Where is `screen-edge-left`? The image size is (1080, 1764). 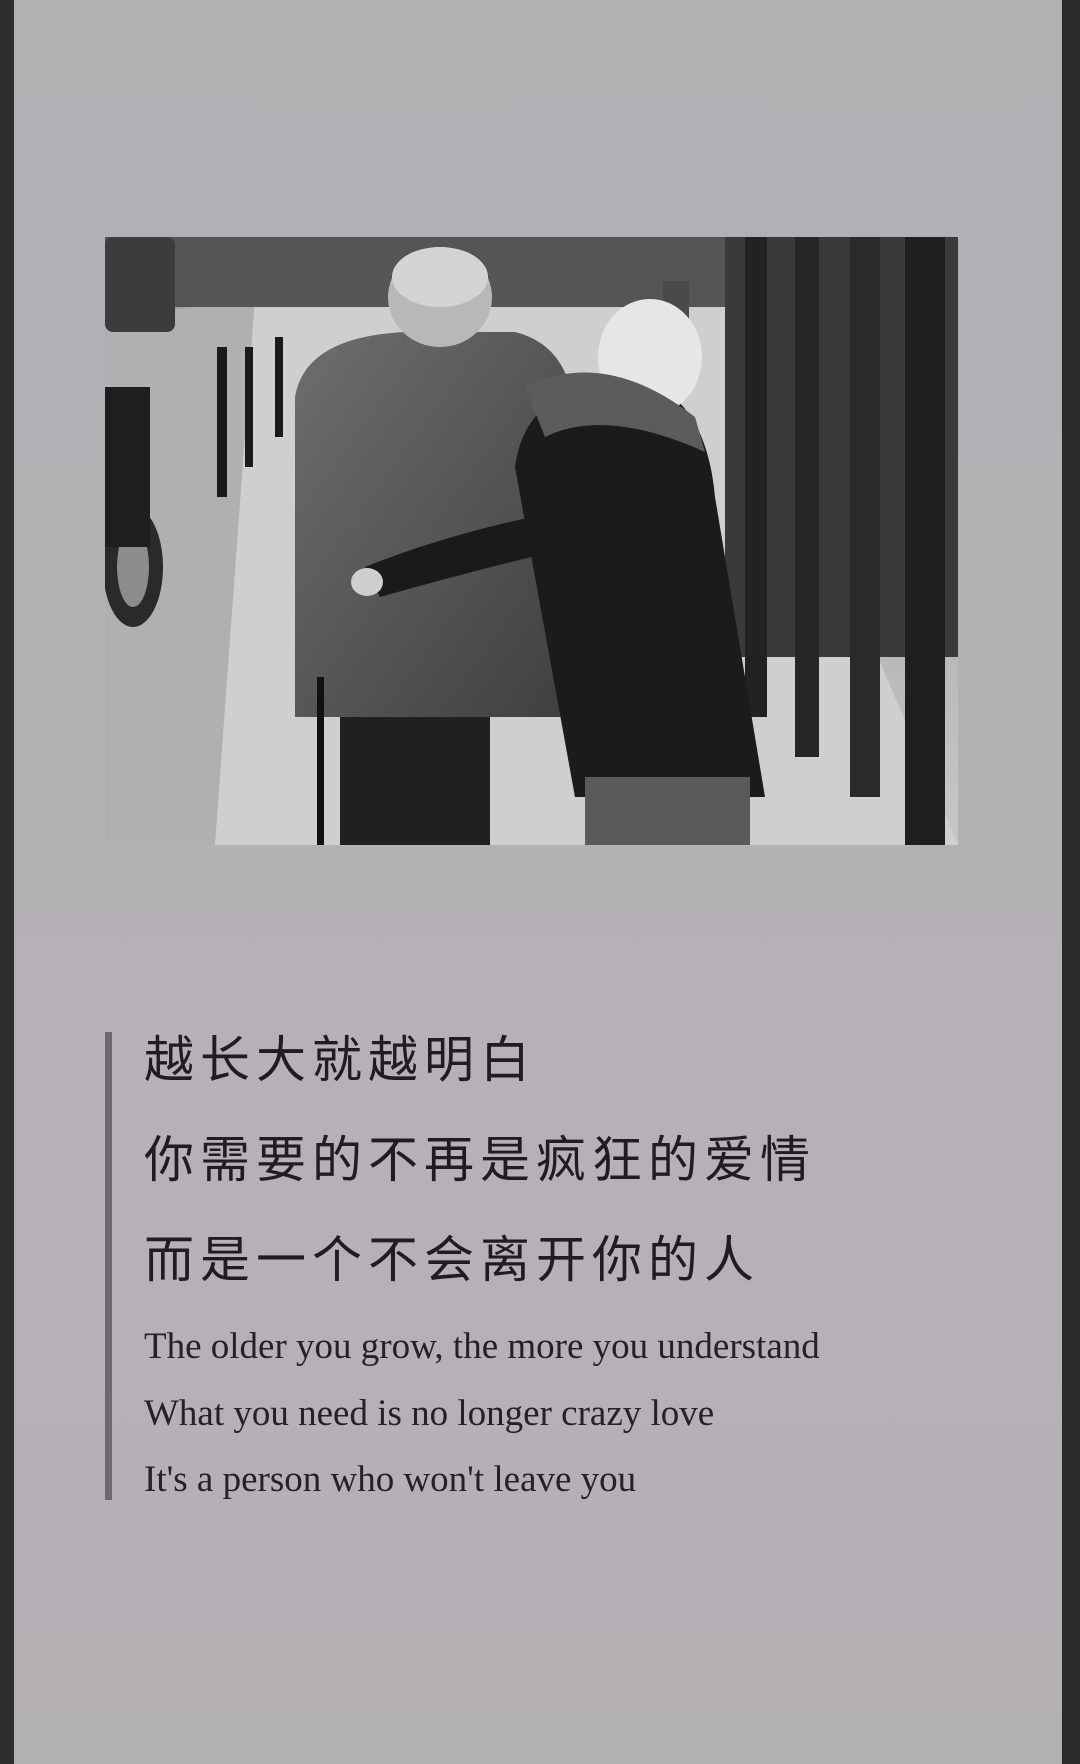
screen-edge-left is located at coordinates (7, 882).